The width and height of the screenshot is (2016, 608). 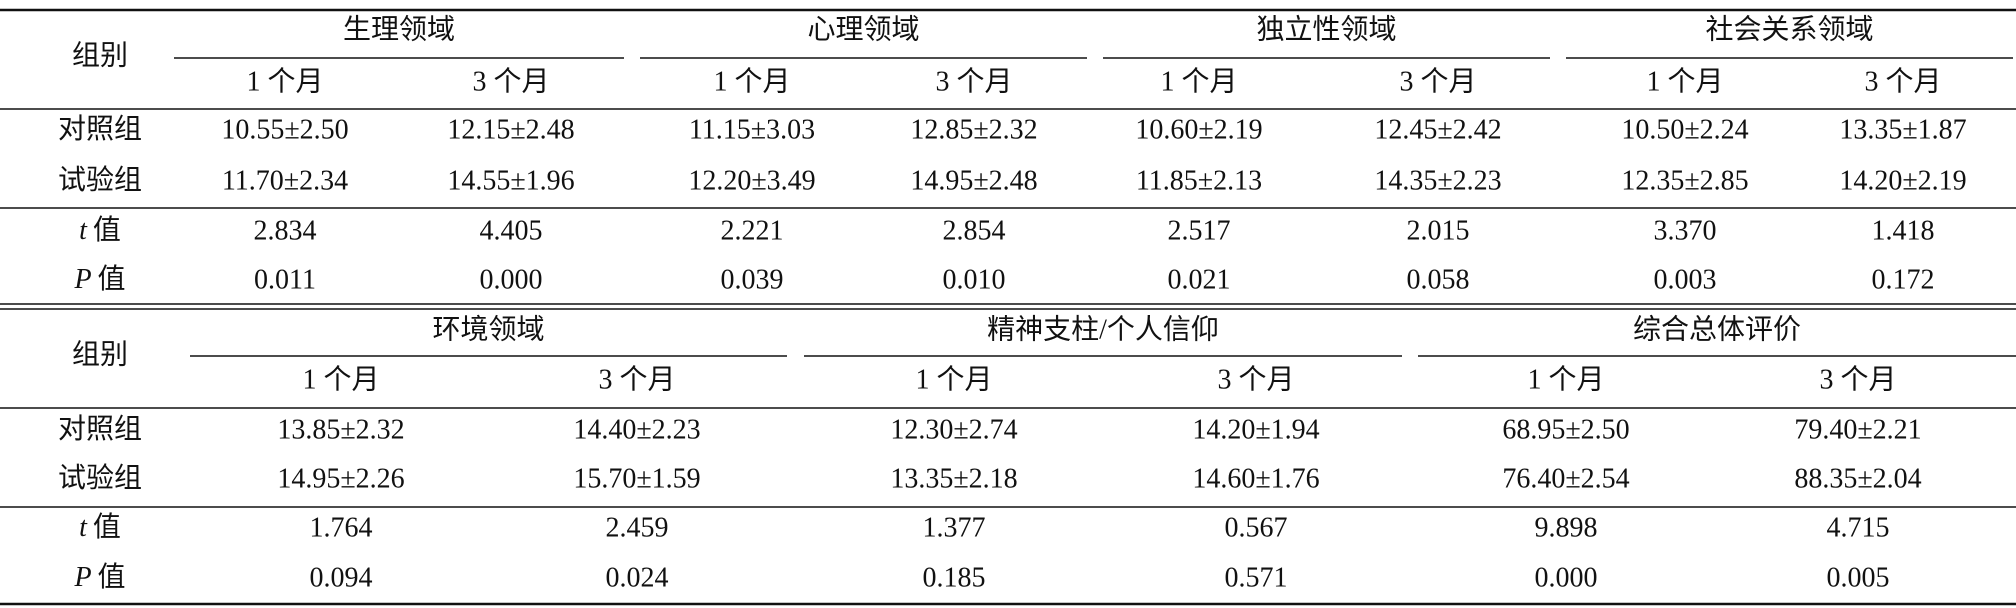 I want to click on group-header: 综合总体评价, so click(x=1717, y=329).